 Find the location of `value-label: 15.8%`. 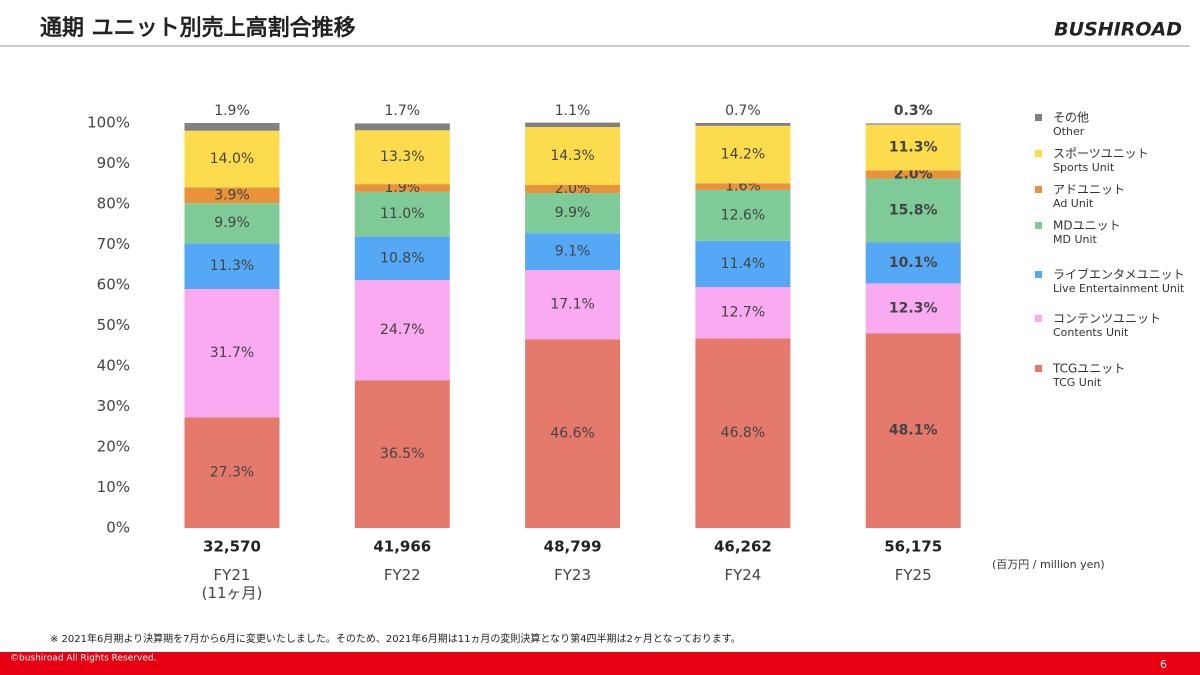

value-label: 15.8% is located at coordinates (913, 210).